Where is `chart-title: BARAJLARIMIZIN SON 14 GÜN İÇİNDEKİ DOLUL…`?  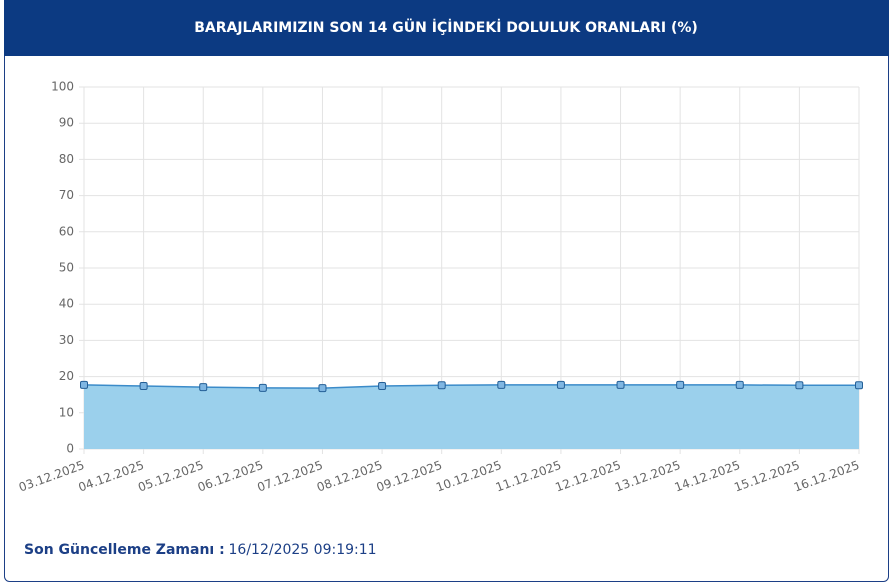 chart-title: BARAJLARIMIZIN SON 14 GÜN İÇİNDEKİ DOLUL… is located at coordinates (446, 27).